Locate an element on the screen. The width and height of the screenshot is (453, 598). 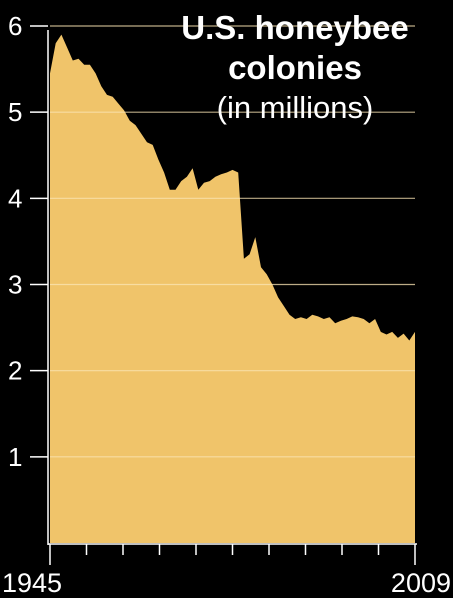
x-tick-label-end: 2009 is located at coordinates (421, 583).